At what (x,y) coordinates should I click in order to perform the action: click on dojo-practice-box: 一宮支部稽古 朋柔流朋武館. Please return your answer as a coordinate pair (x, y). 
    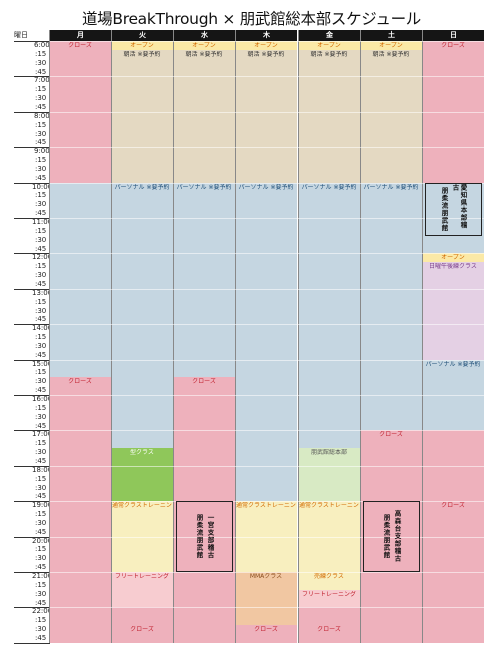
    Looking at the image, I should click on (204, 536).